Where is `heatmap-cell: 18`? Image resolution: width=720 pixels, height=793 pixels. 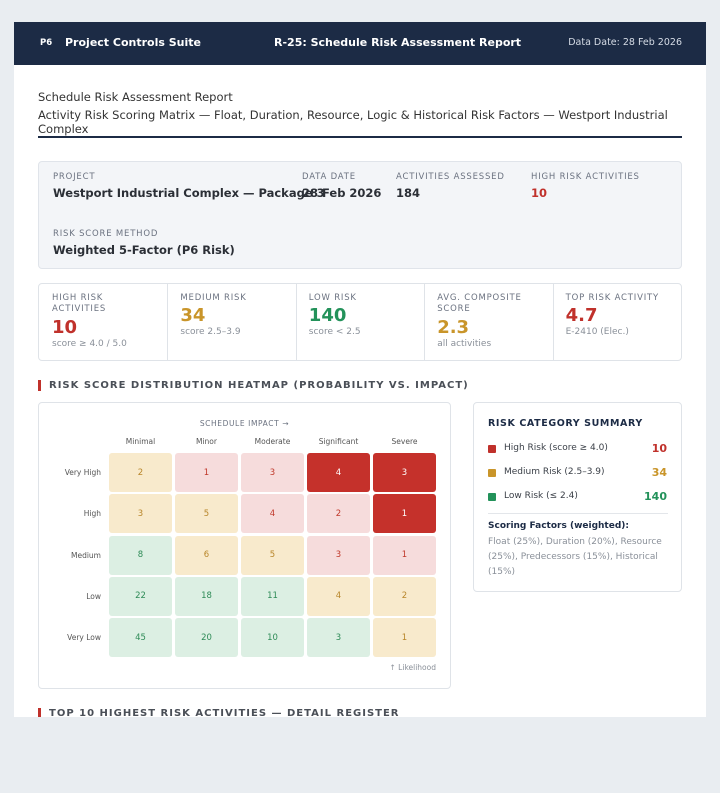
heatmap-cell: 18 is located at coordinates (206, 596).